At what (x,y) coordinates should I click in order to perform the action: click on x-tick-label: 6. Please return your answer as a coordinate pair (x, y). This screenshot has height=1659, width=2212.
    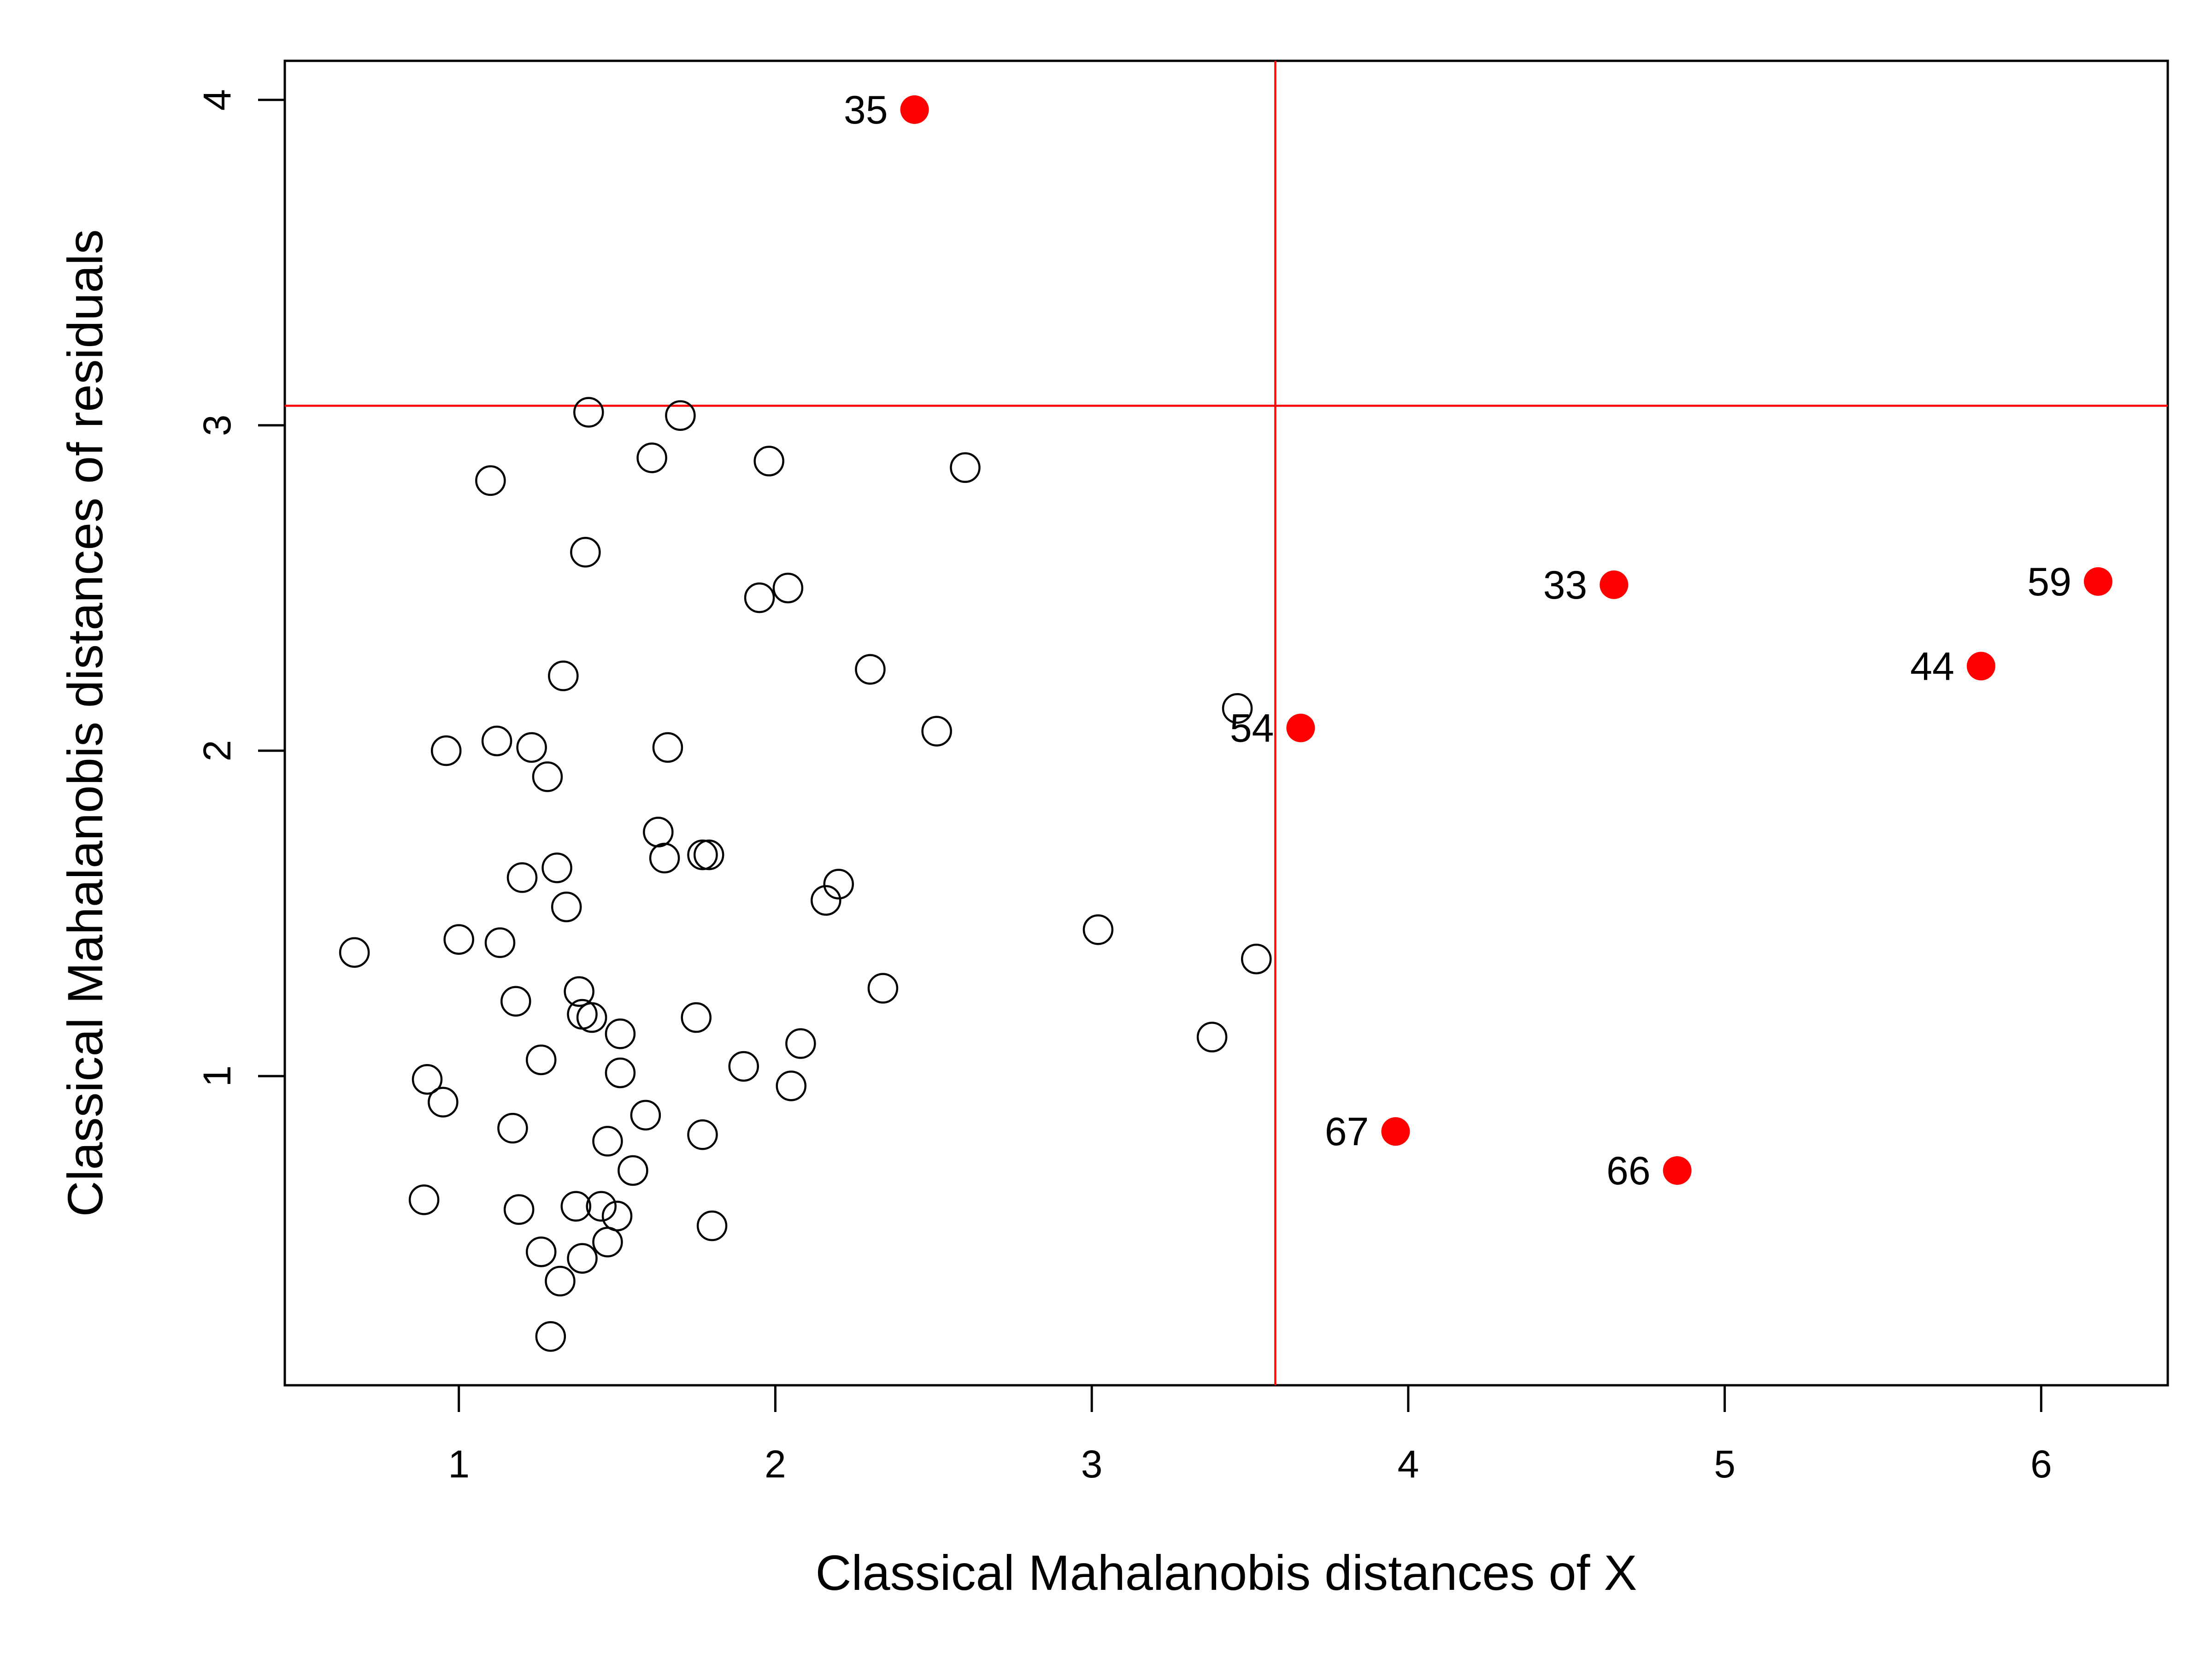
    Looking at the image, I should click on (2041, 1464).